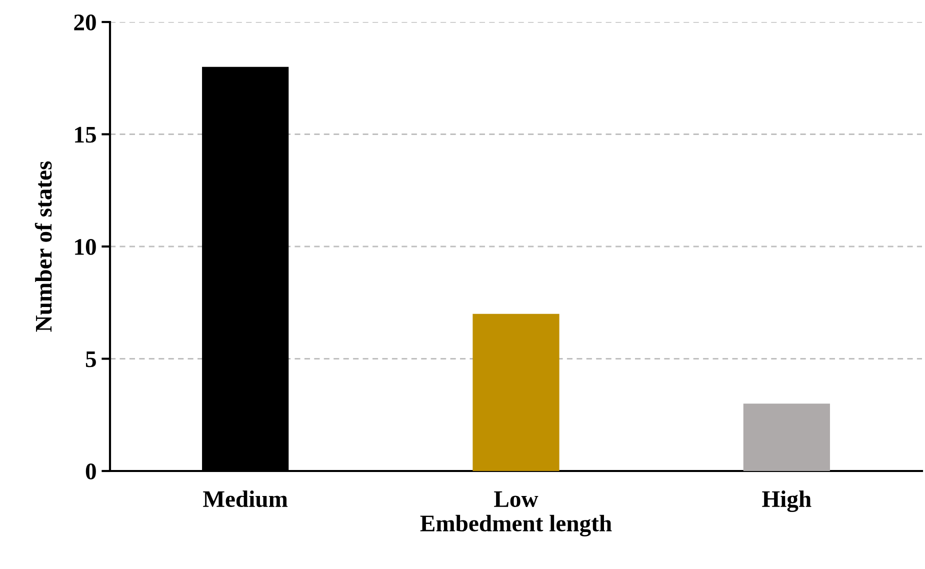 The width and height of the screenshot is (925, 569). What do you see at coordinates (91, 359) in the screenshot?
I see `y-tick-label: 5` at bounding box center [91, 359].